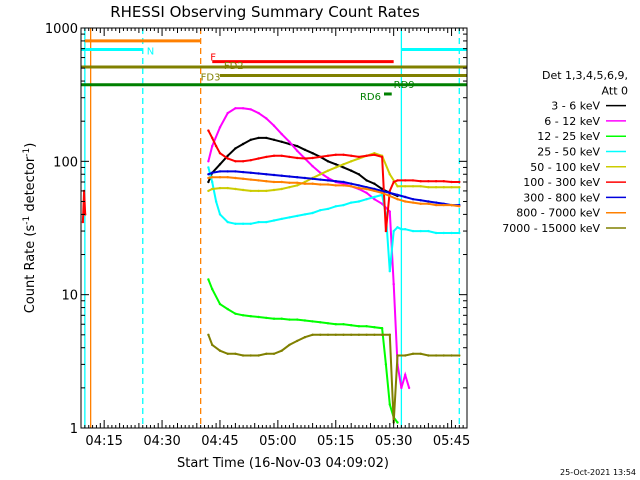  Describe the element at coordinates (61, 29) in the screenshot. I see `y-tick-label: 1000` at that location.